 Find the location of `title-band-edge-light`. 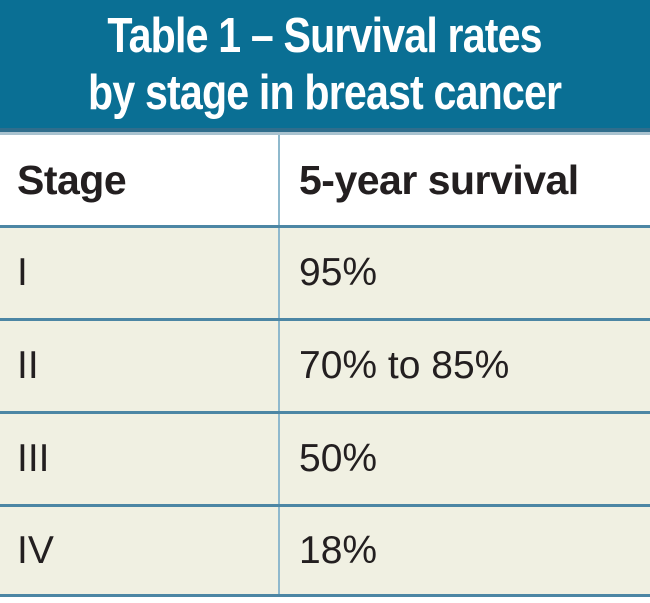

title-band-edge-light is located at coordinates (325, 133).